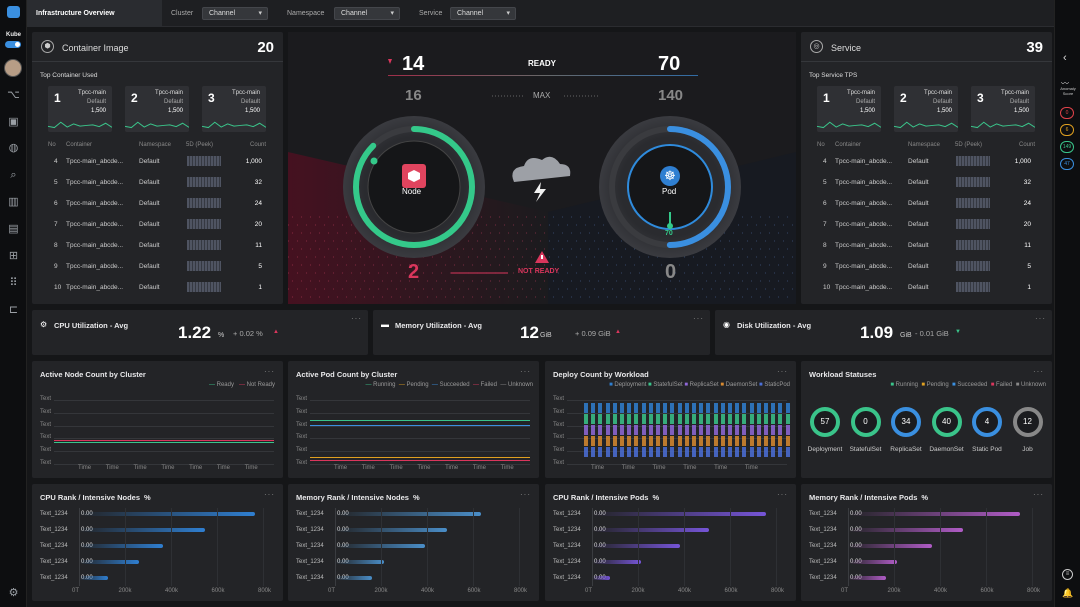  Describe the element at coordinates (1067, 130) in the screenshot. I see `anomaly-badge: 6` at that location.